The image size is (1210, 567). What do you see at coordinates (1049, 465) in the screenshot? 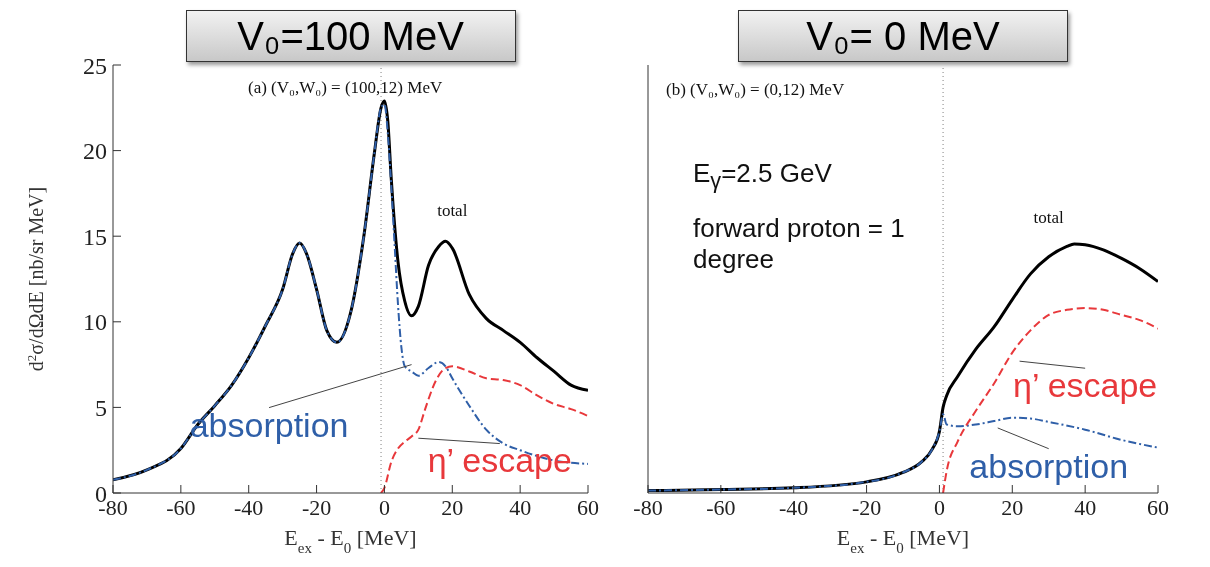
I see `series-label: absorption` at bounding box center [1049, 465].